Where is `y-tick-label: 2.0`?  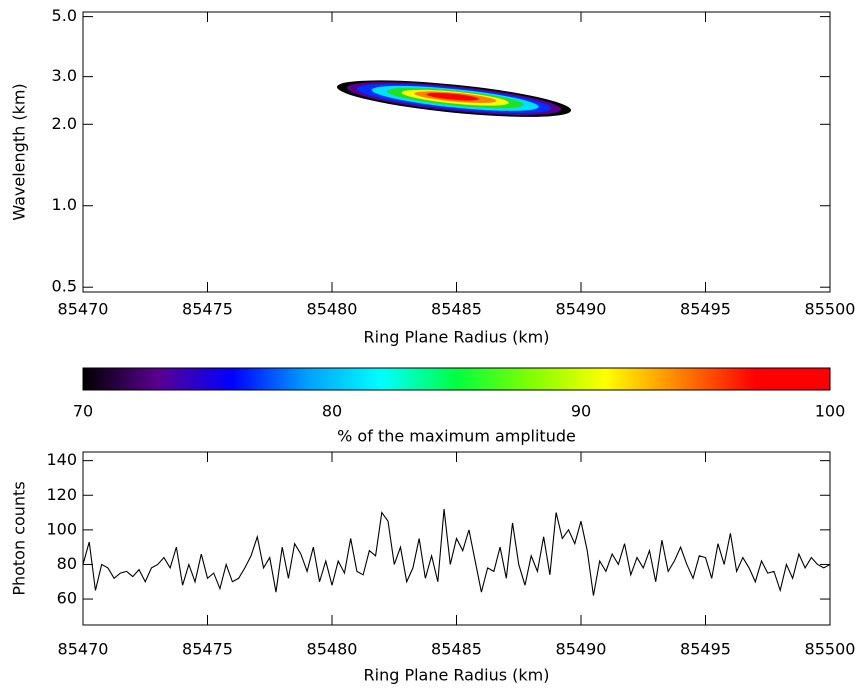 y-tick-label: 2.0 is located at coordinates (64, 123).